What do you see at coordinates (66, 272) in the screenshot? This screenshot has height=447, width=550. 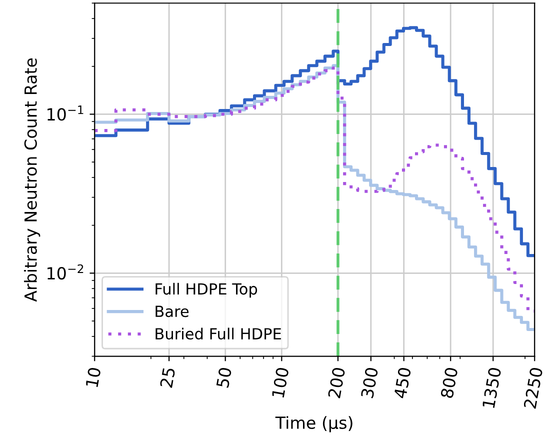 I see `y-tick-label: 10$^{−2}$` at bounding box center [66, 272].